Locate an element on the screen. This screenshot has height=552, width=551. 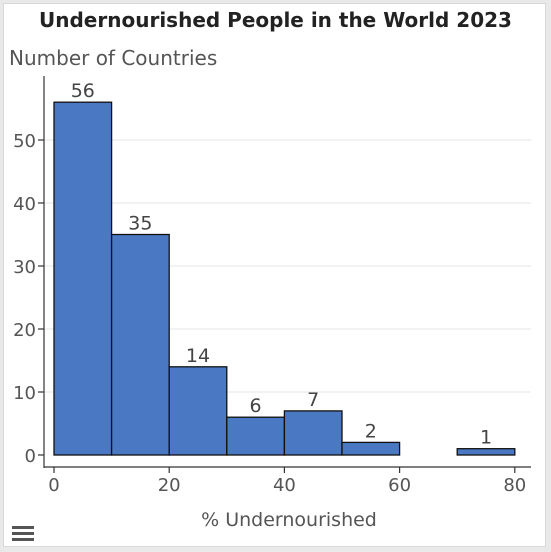
y-tick-label: 40 is located at coordinates (24, 204).